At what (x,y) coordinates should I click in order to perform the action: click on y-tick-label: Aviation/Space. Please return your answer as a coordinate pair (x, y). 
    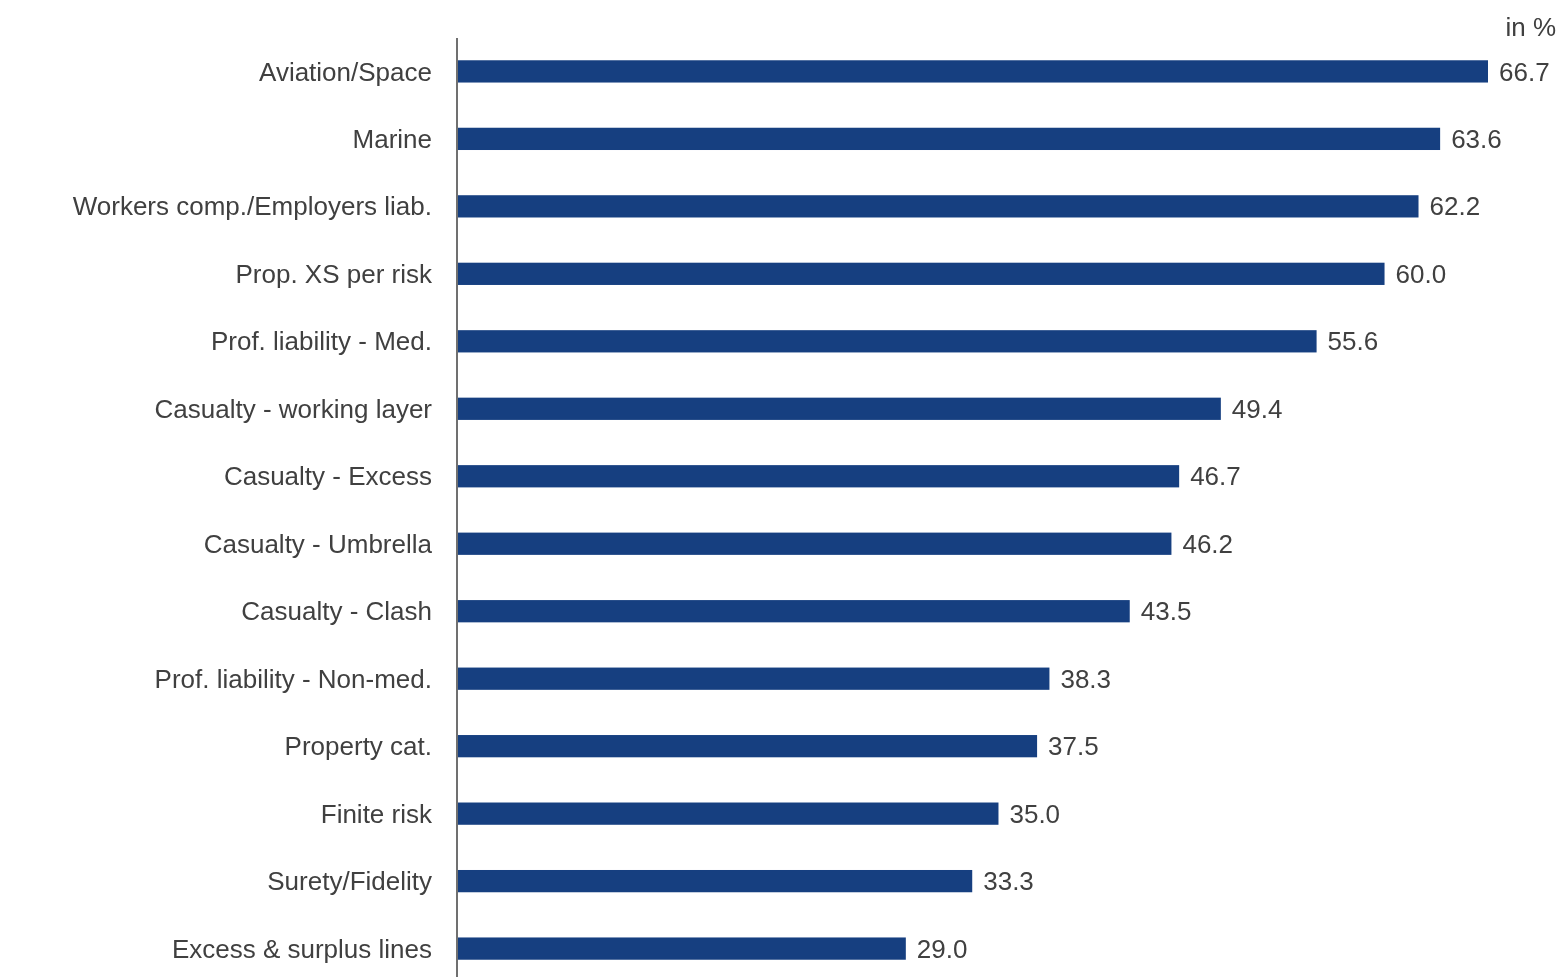
    Looking at the image, I should click on (345, 71).